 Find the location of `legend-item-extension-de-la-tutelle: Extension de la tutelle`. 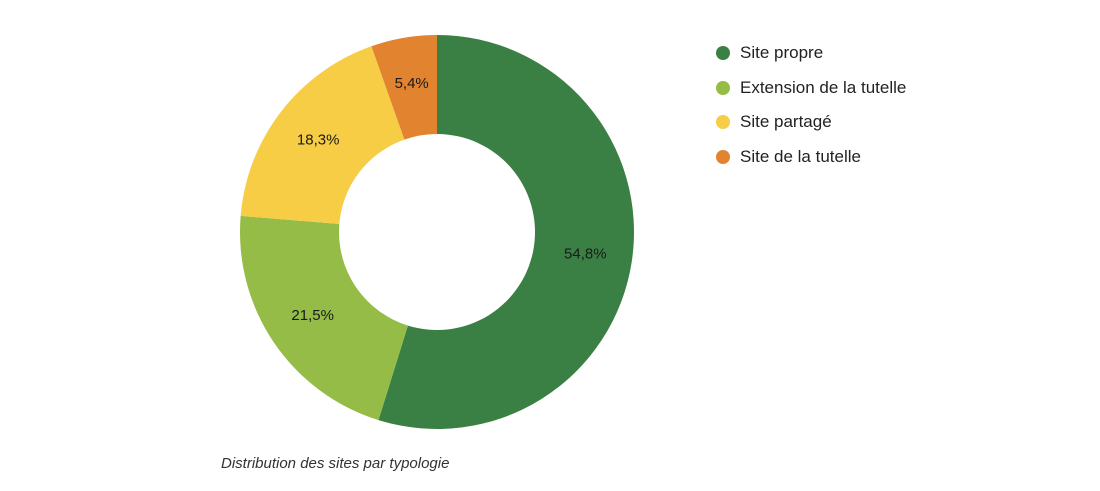

legend-item-extension-de-la-tutelle: Extension de la tutelle is located at coordinates (811, 88).